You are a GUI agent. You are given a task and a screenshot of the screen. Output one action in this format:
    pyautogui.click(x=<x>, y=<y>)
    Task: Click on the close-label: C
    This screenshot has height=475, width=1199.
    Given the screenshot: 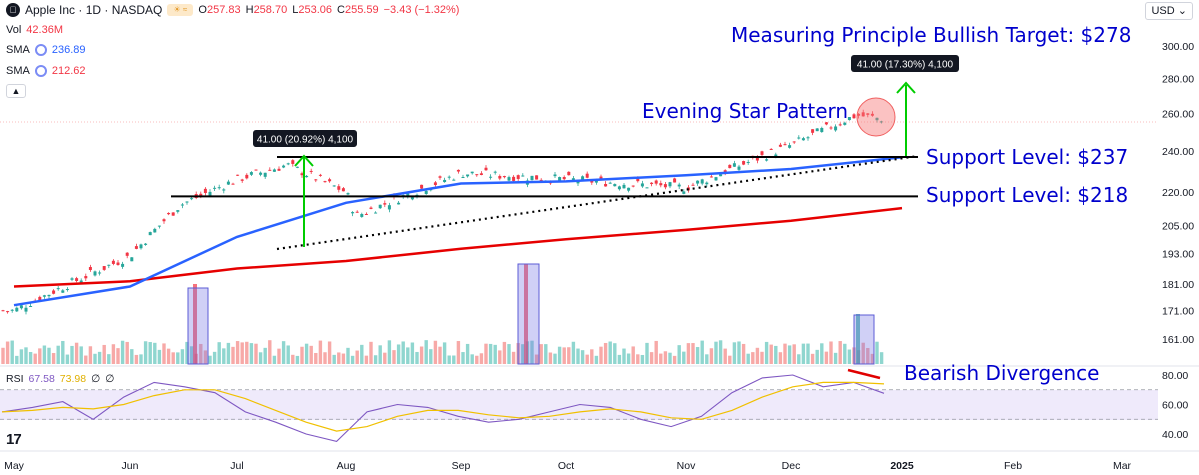 What is the action you would take?
    pyautogui.click(x=341, y=10)
    